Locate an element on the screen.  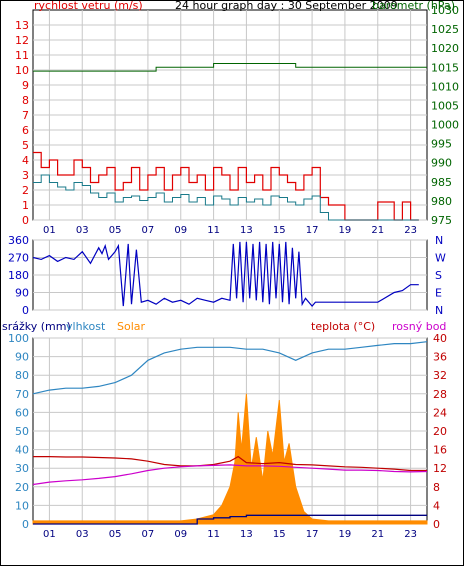
pressure-tick-label: 1025 is located at coordinates (445, 29).